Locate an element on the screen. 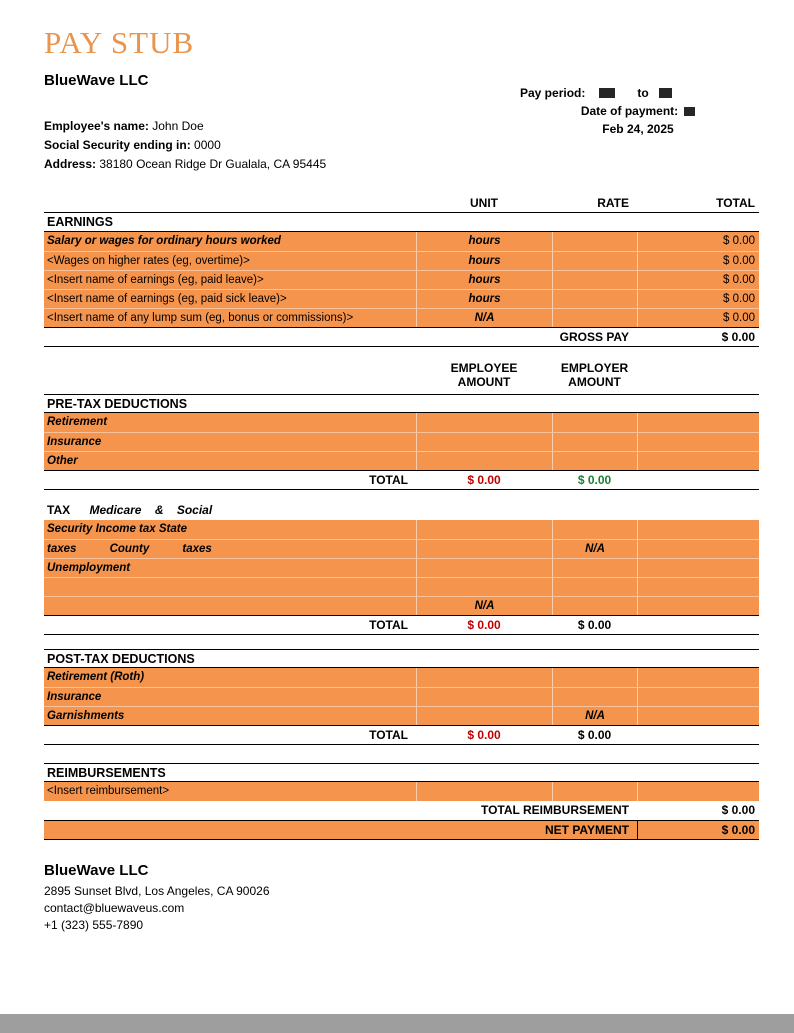 The height and width of the screenshot is (1033, 794). pay-period-label: Pay period: is located at coordinates (553, 92).